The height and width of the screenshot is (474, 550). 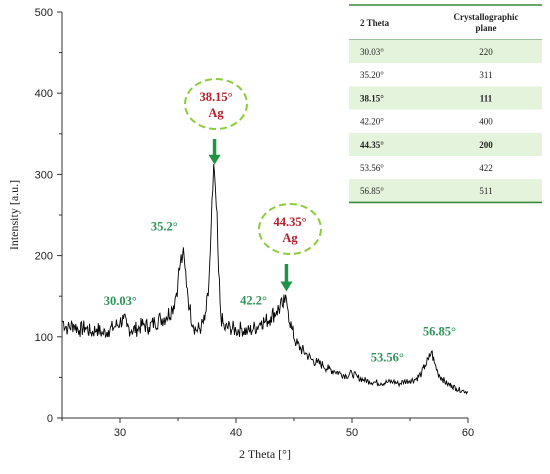 What do you see at coordinates (44, 13) in the screenshot?
I see `y-tick-label: 500` at bounding box center [44, 13].